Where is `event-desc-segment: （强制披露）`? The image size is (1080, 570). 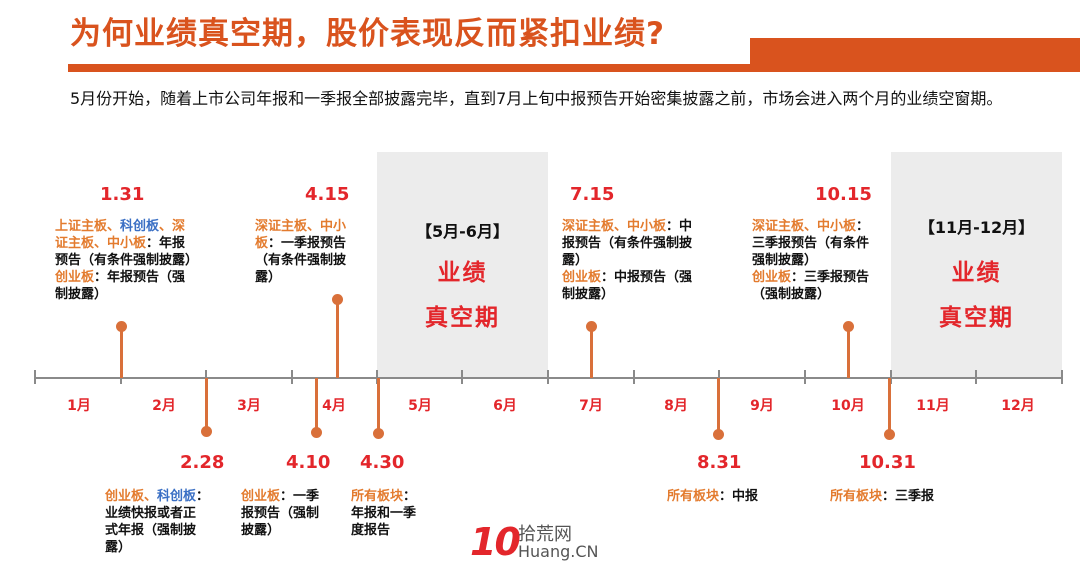
event-desc-segment: （强制披露） is located at coordinates (791, 294).